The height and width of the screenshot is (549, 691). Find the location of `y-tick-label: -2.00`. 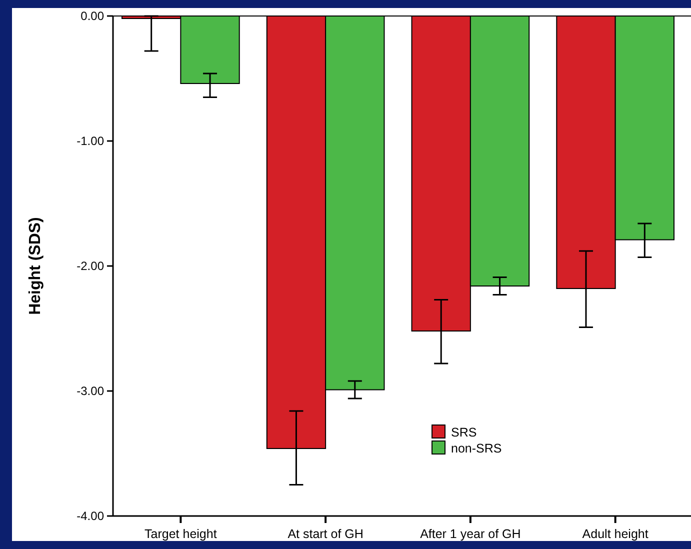

y-tick-label: -2.00 is located at coordinates (90, 266).